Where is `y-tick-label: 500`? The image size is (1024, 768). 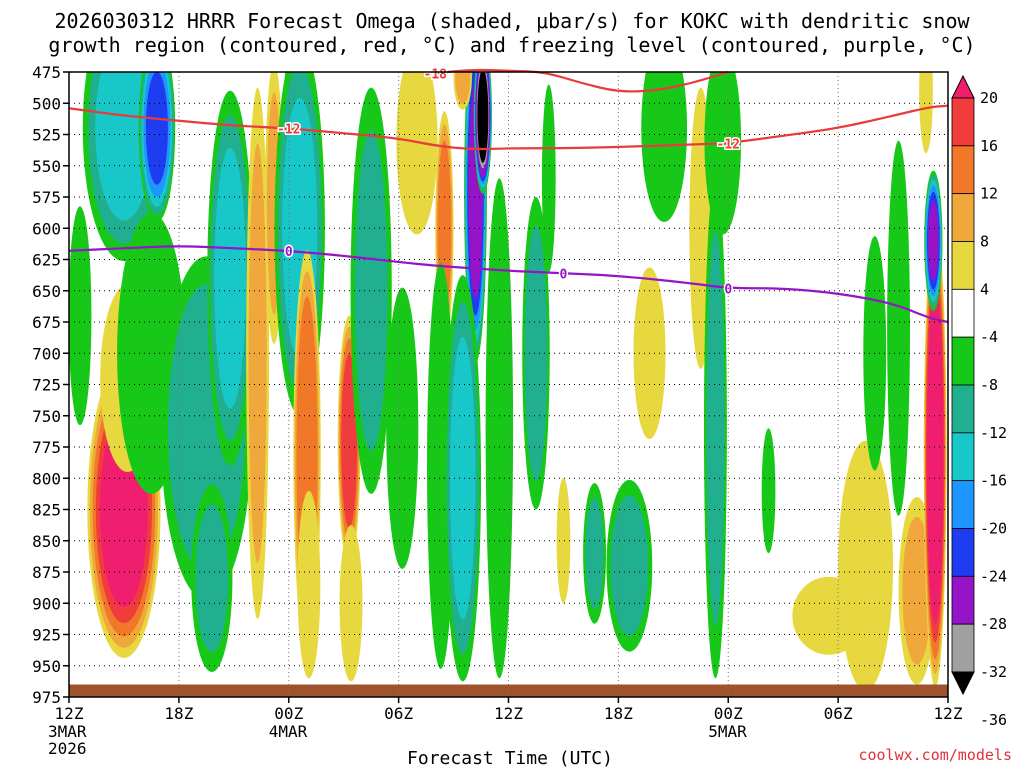
y-tick-label: 500 is located at coordinates (46, 103).